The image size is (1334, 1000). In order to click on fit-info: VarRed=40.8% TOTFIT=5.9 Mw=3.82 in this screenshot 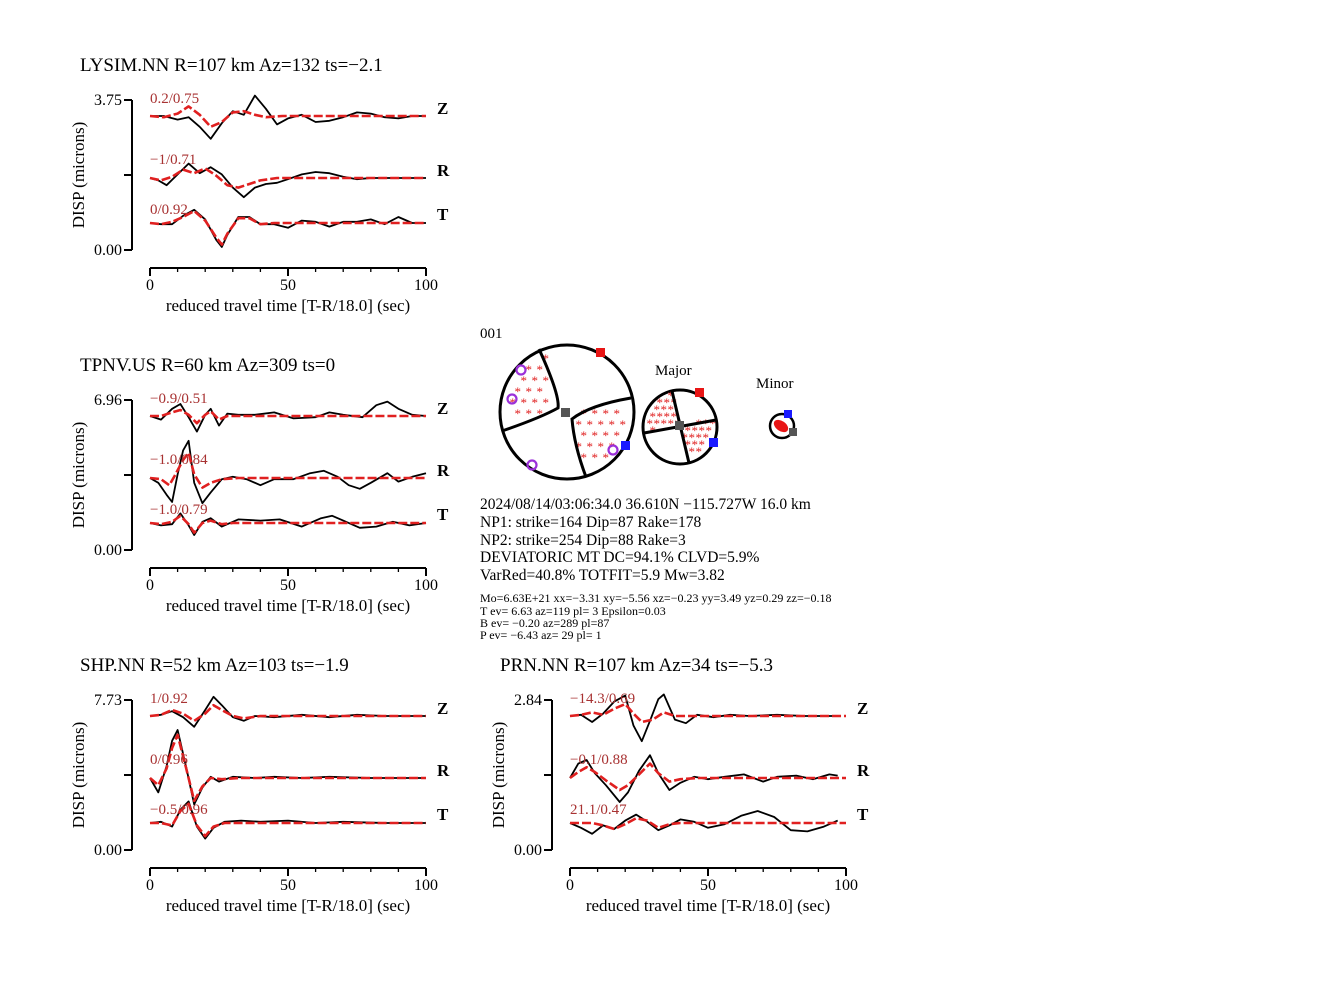, I will do `click(602, 575)`.